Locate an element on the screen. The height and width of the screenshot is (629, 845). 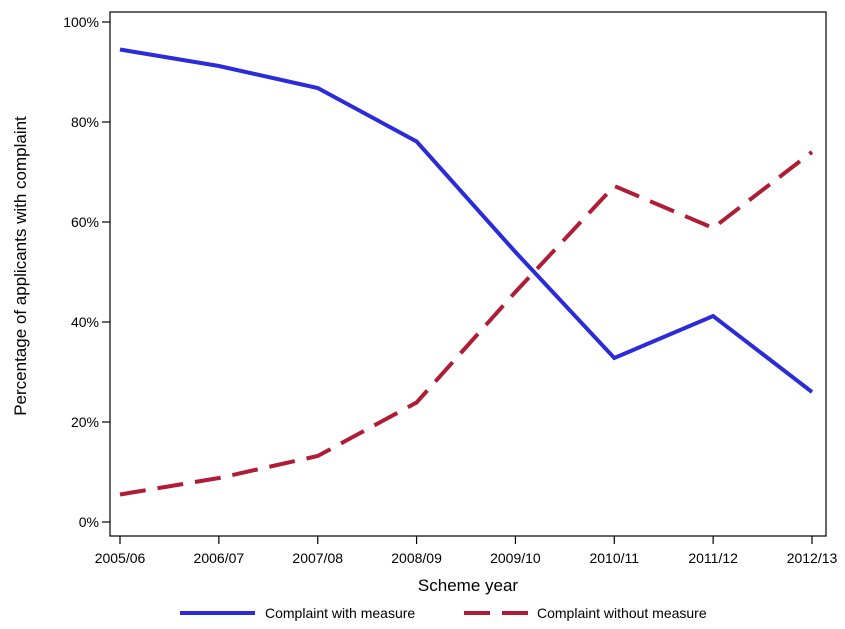
y-tick-label: 80% is located at coordinates (85, 122).